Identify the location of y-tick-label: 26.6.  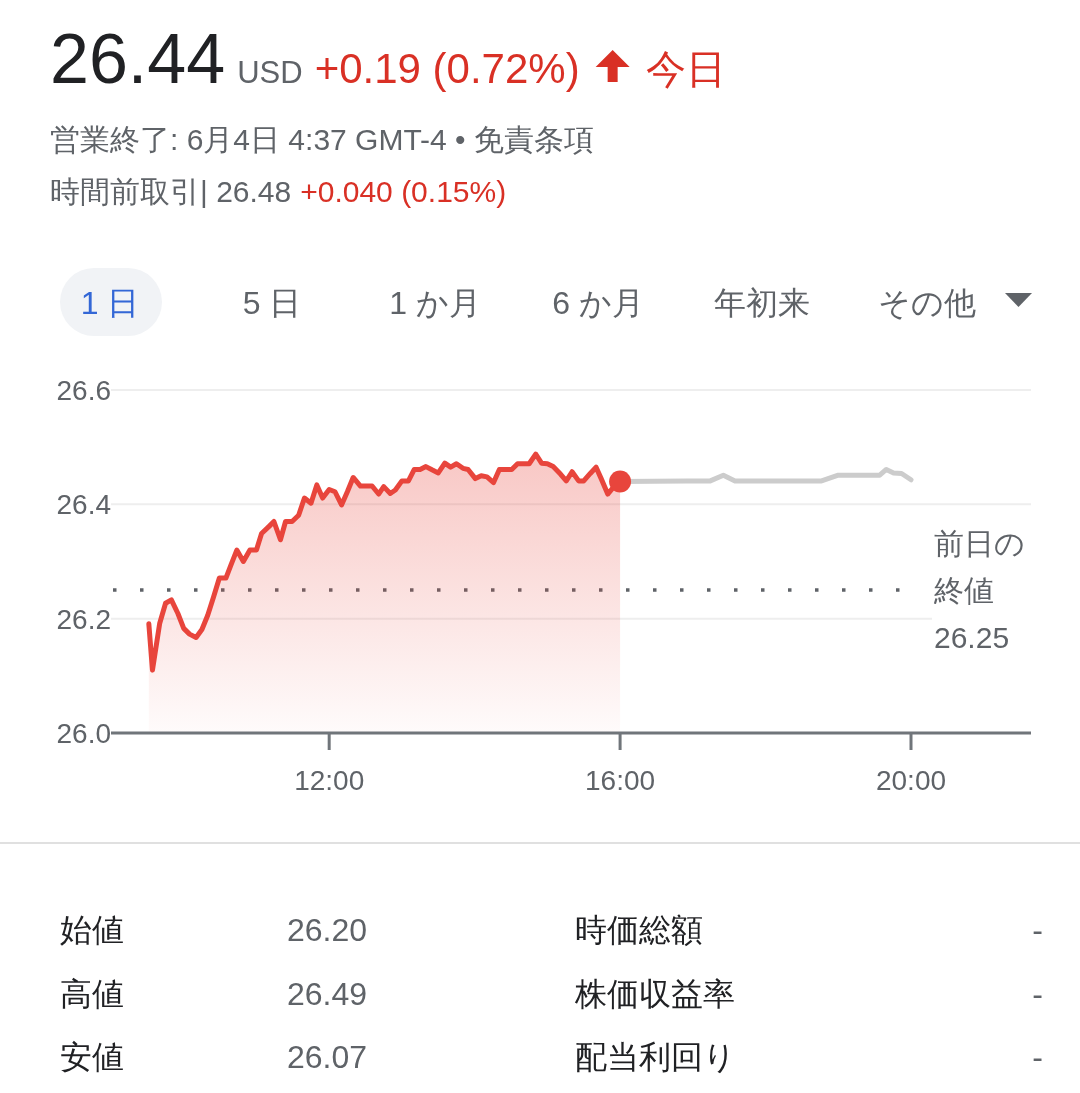
(83, 390).